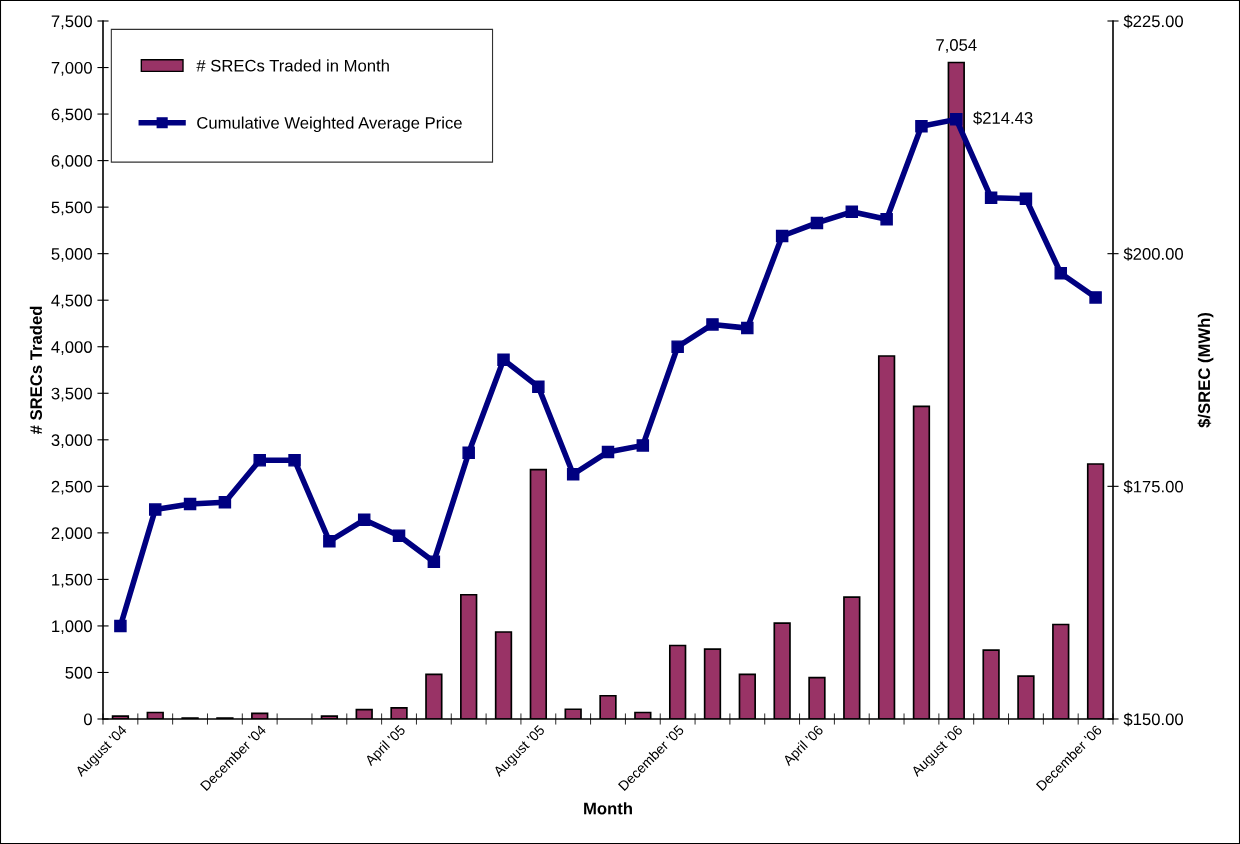 This screenshot has height=844, width=1240. I want to click on y-tick-label: 1,000, so click(72, 627).